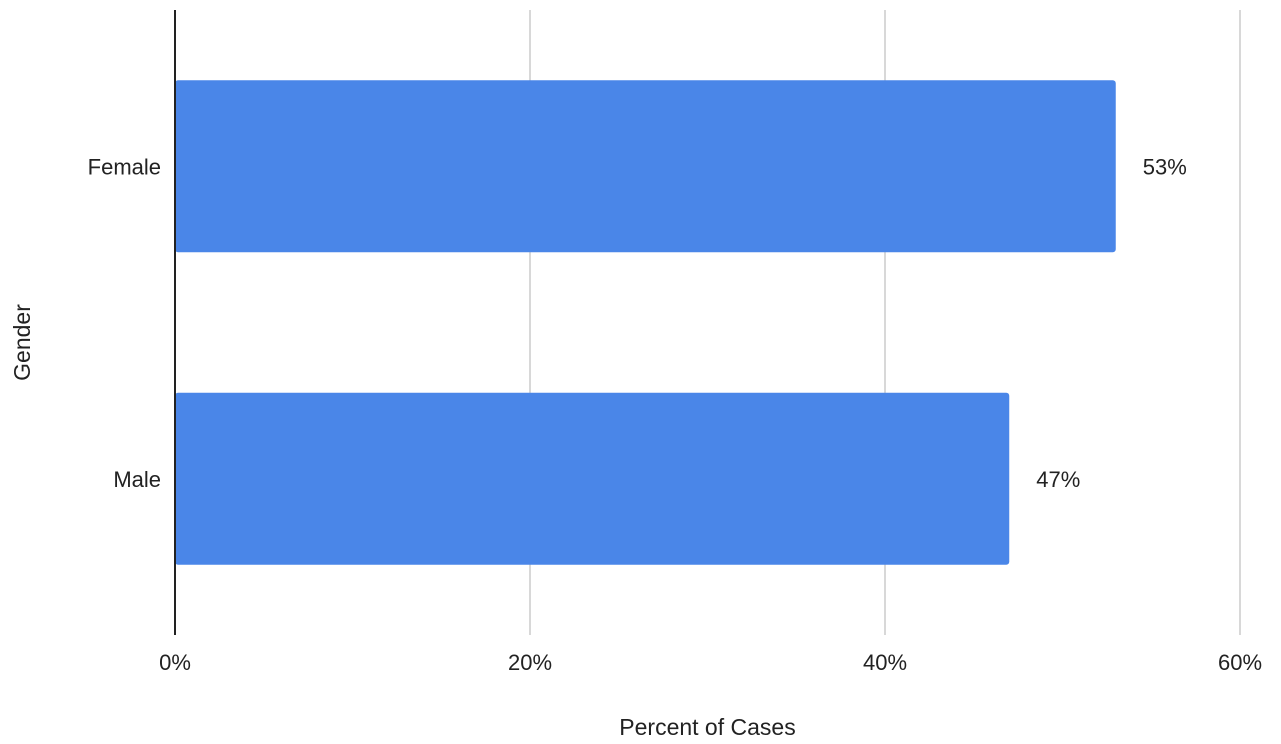 This screenshot has height=744, width=1281. Describe the element at coordinates (1165, 166) in the screenshot. I see `data-label: 53%` at that location.